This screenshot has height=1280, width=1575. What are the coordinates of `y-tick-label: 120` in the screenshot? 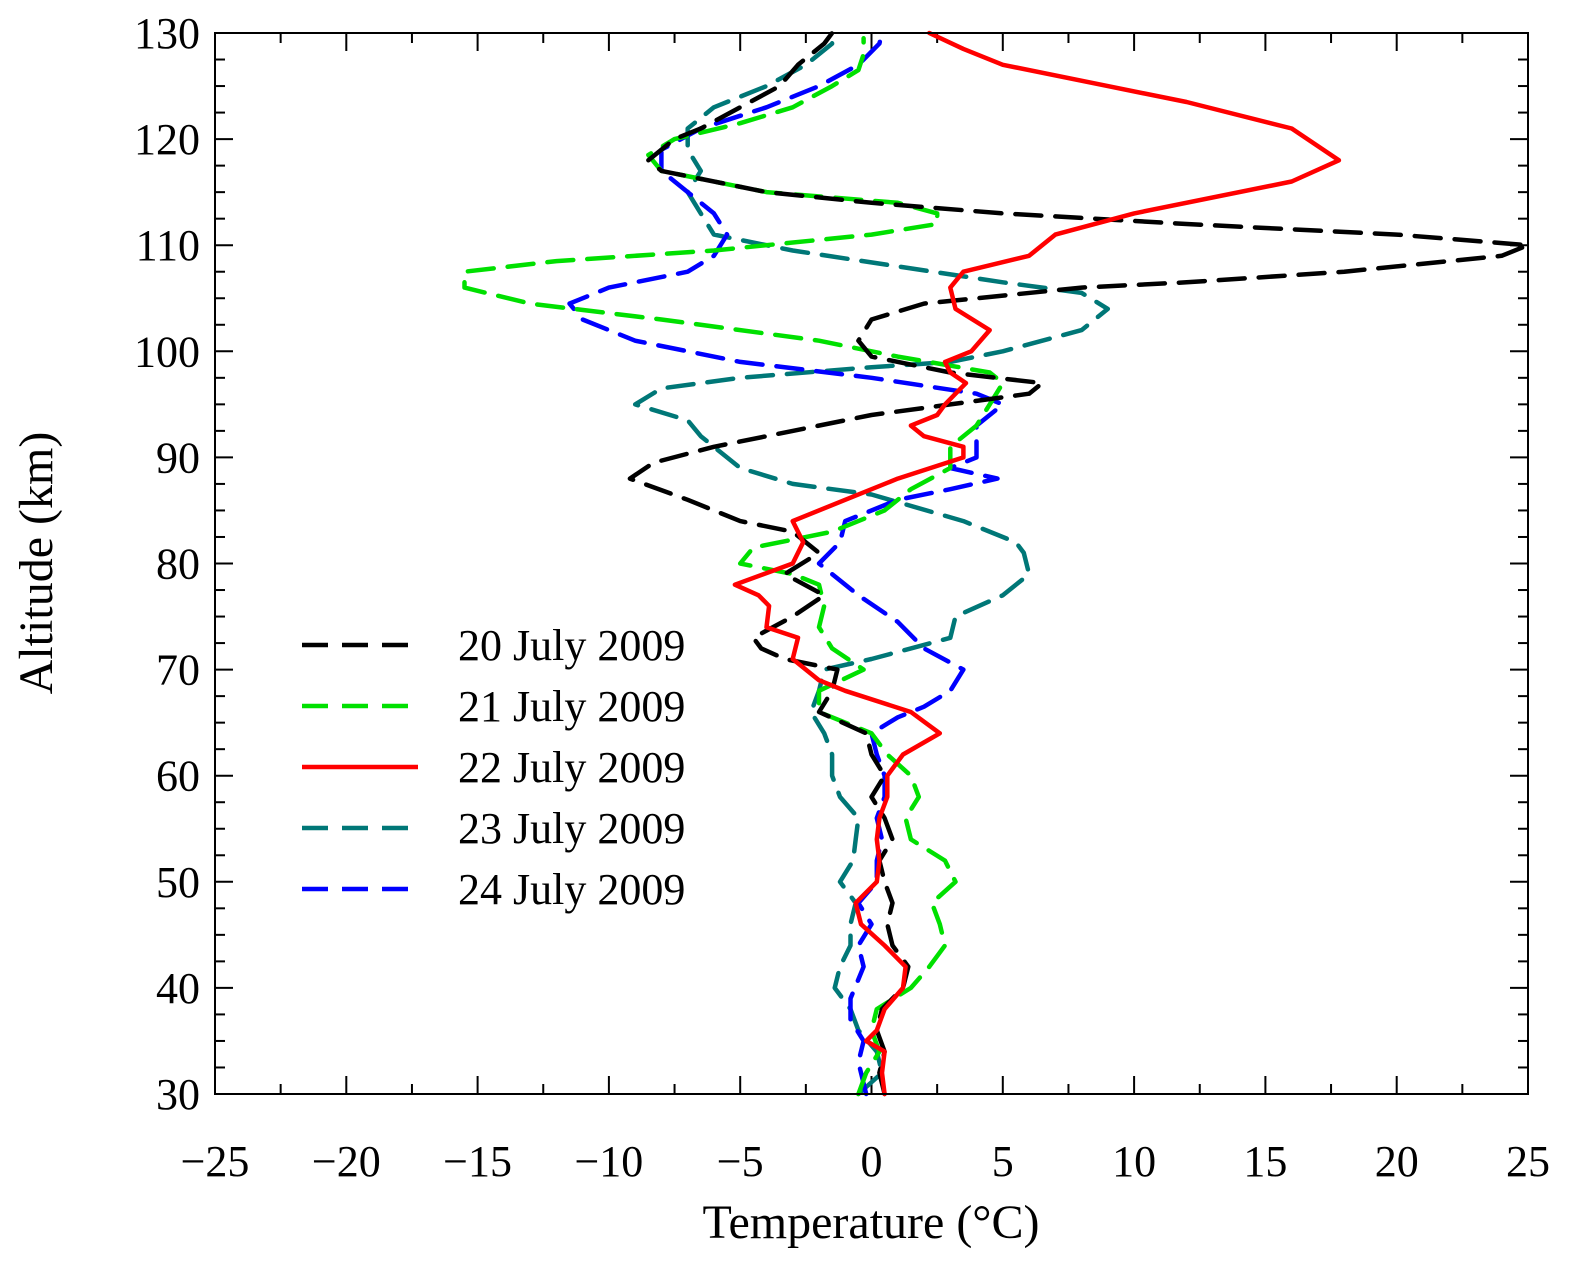 It's located at (167, 139).